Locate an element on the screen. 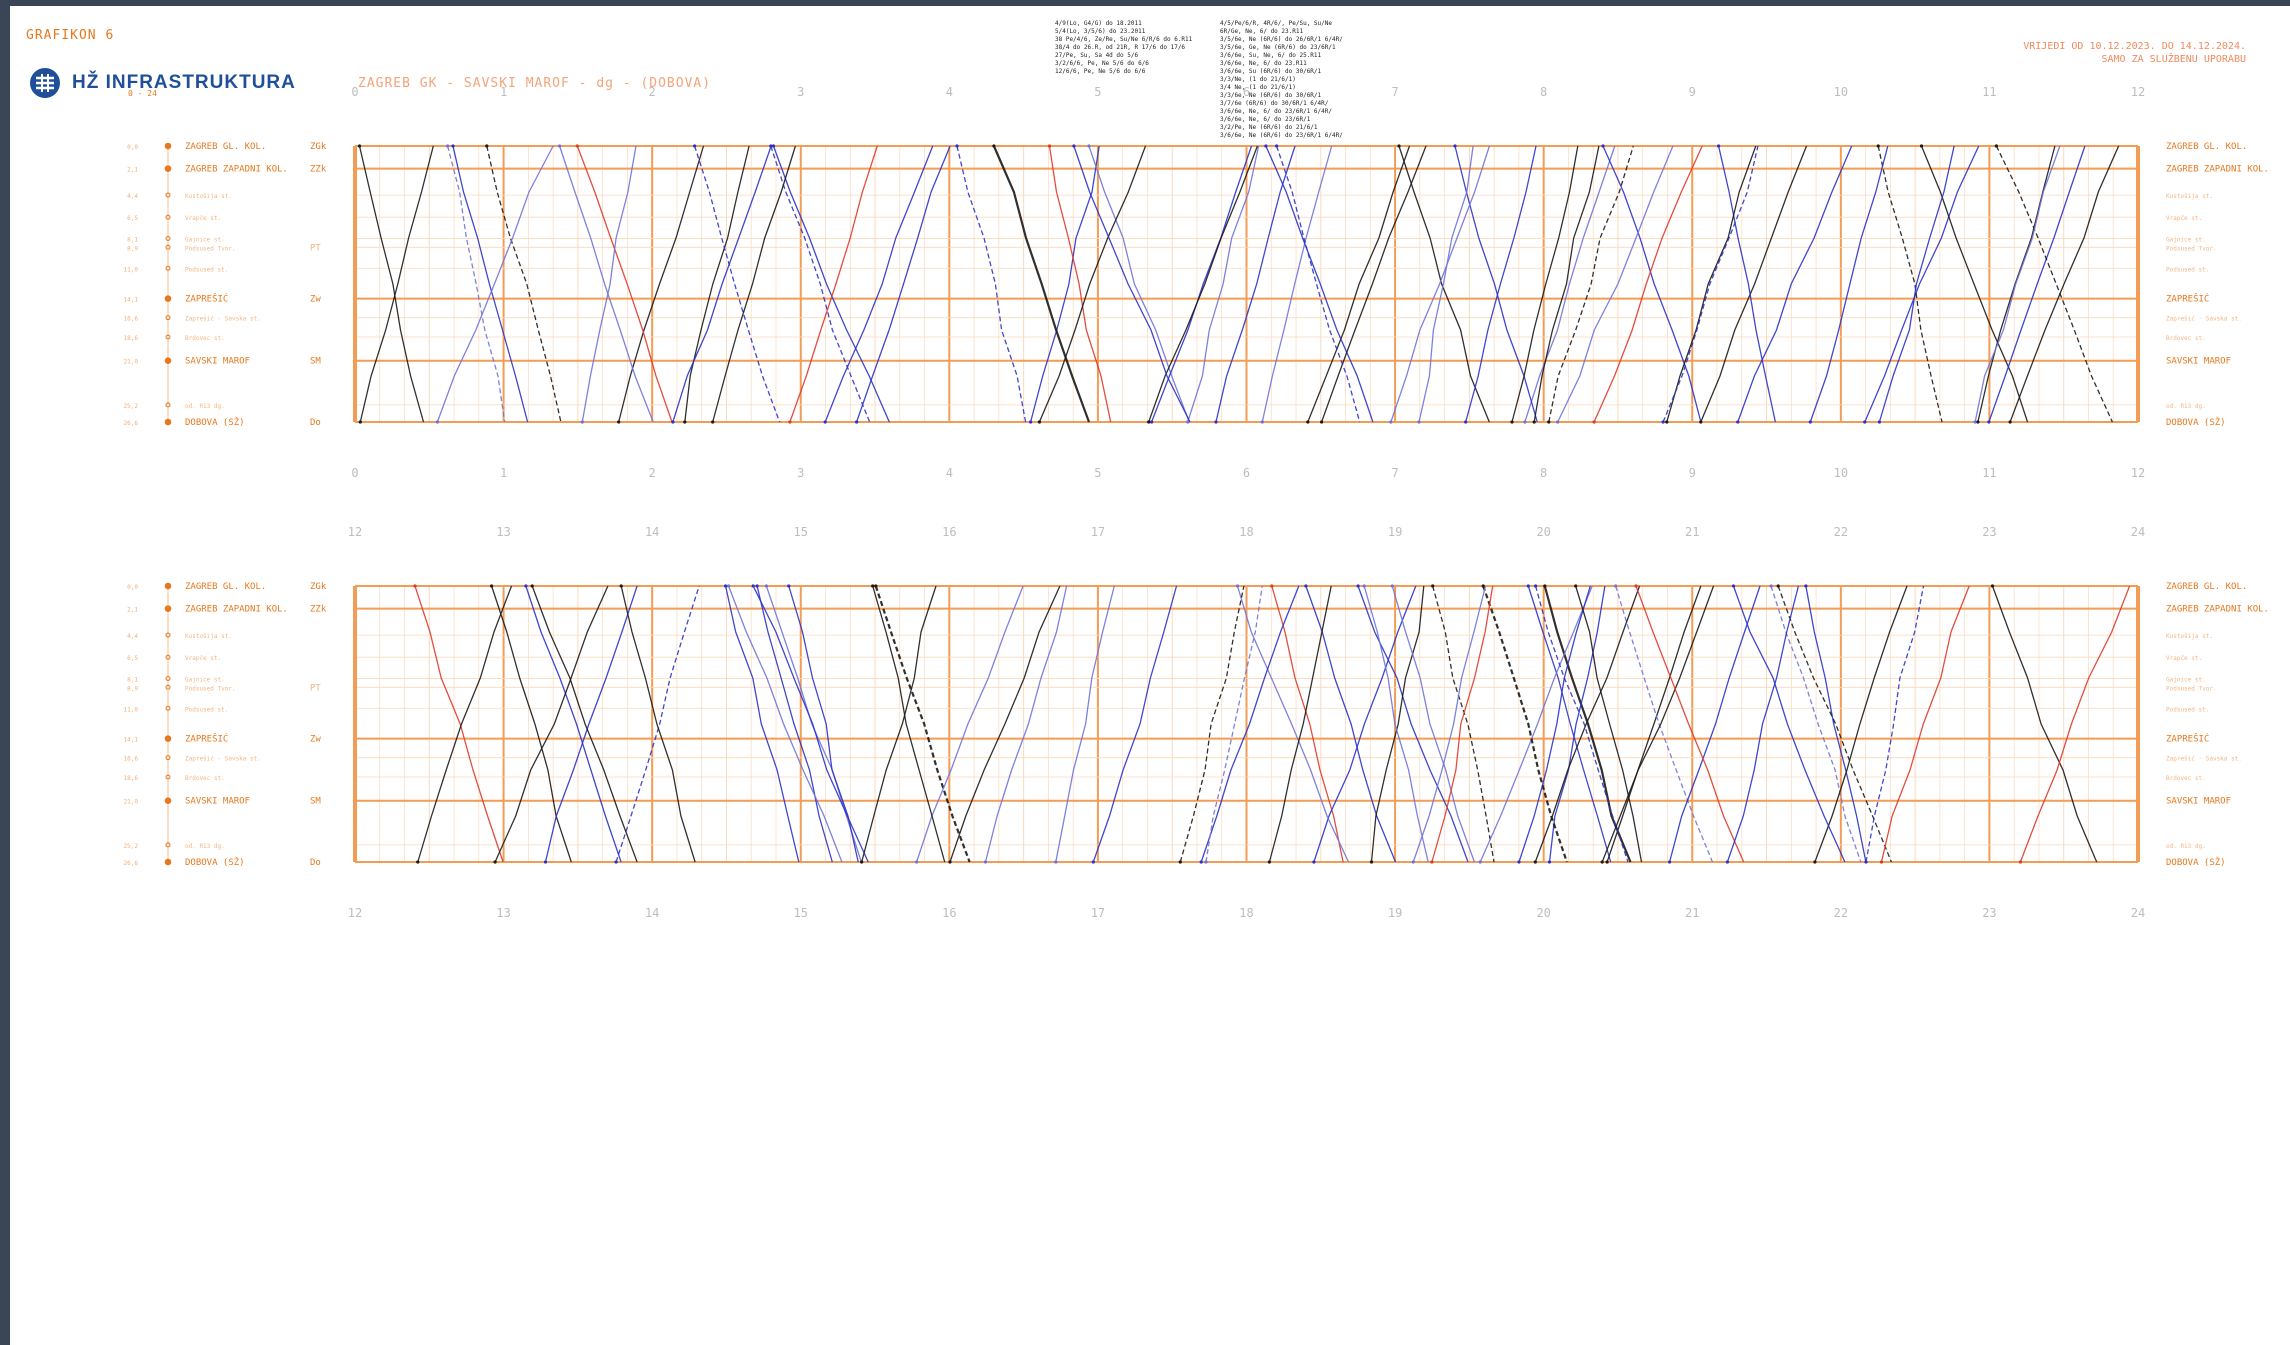 This screenshot has width=2290, height=1345. station-km: 2,1 is located at coordinates (132, 170).